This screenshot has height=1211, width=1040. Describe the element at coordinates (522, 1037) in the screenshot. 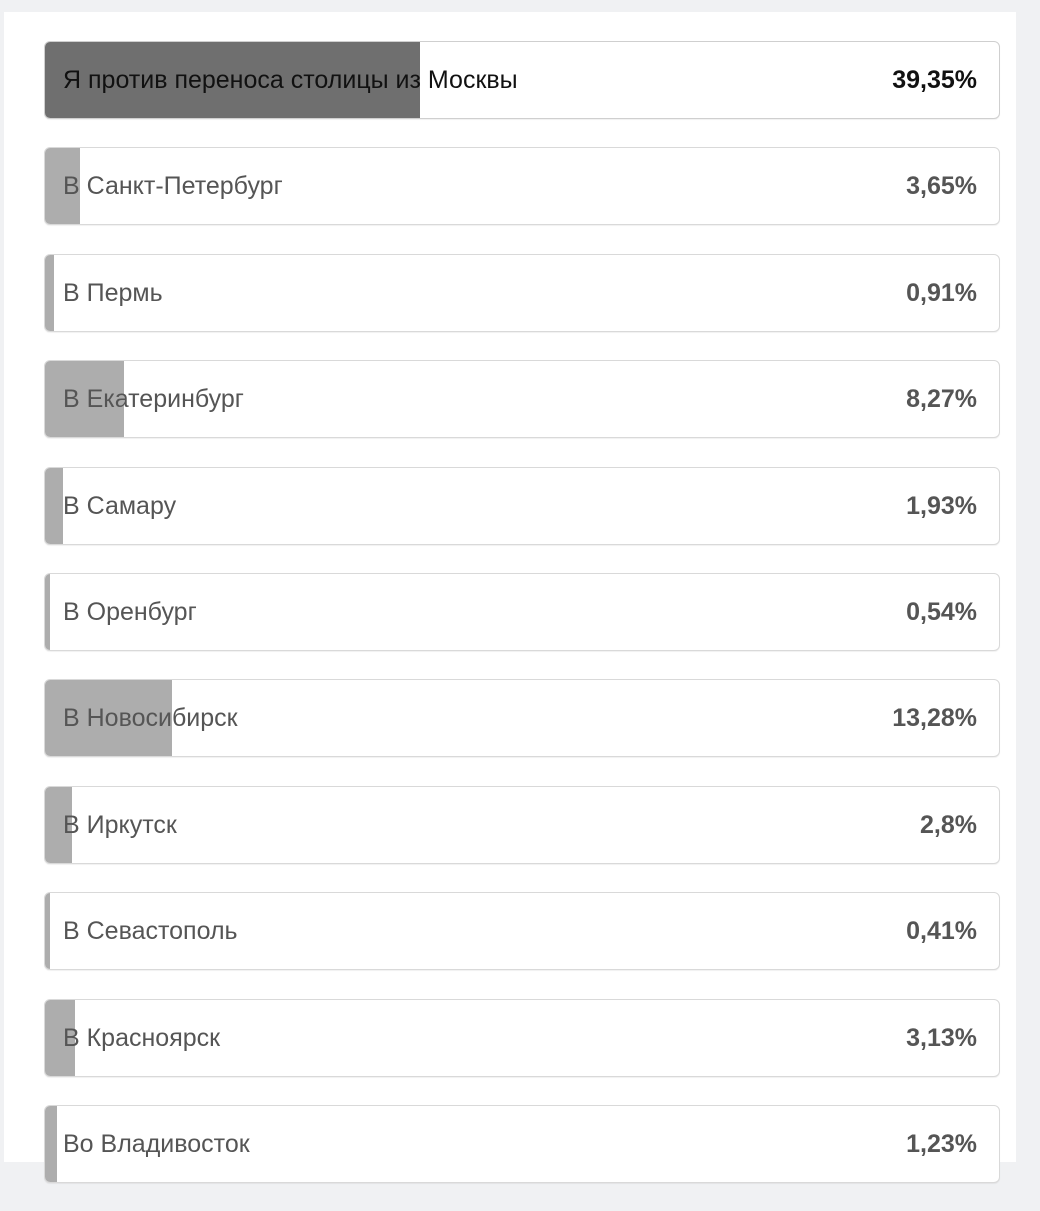

I see `poll-option-row: В Красноярск 3,13%` at that location.